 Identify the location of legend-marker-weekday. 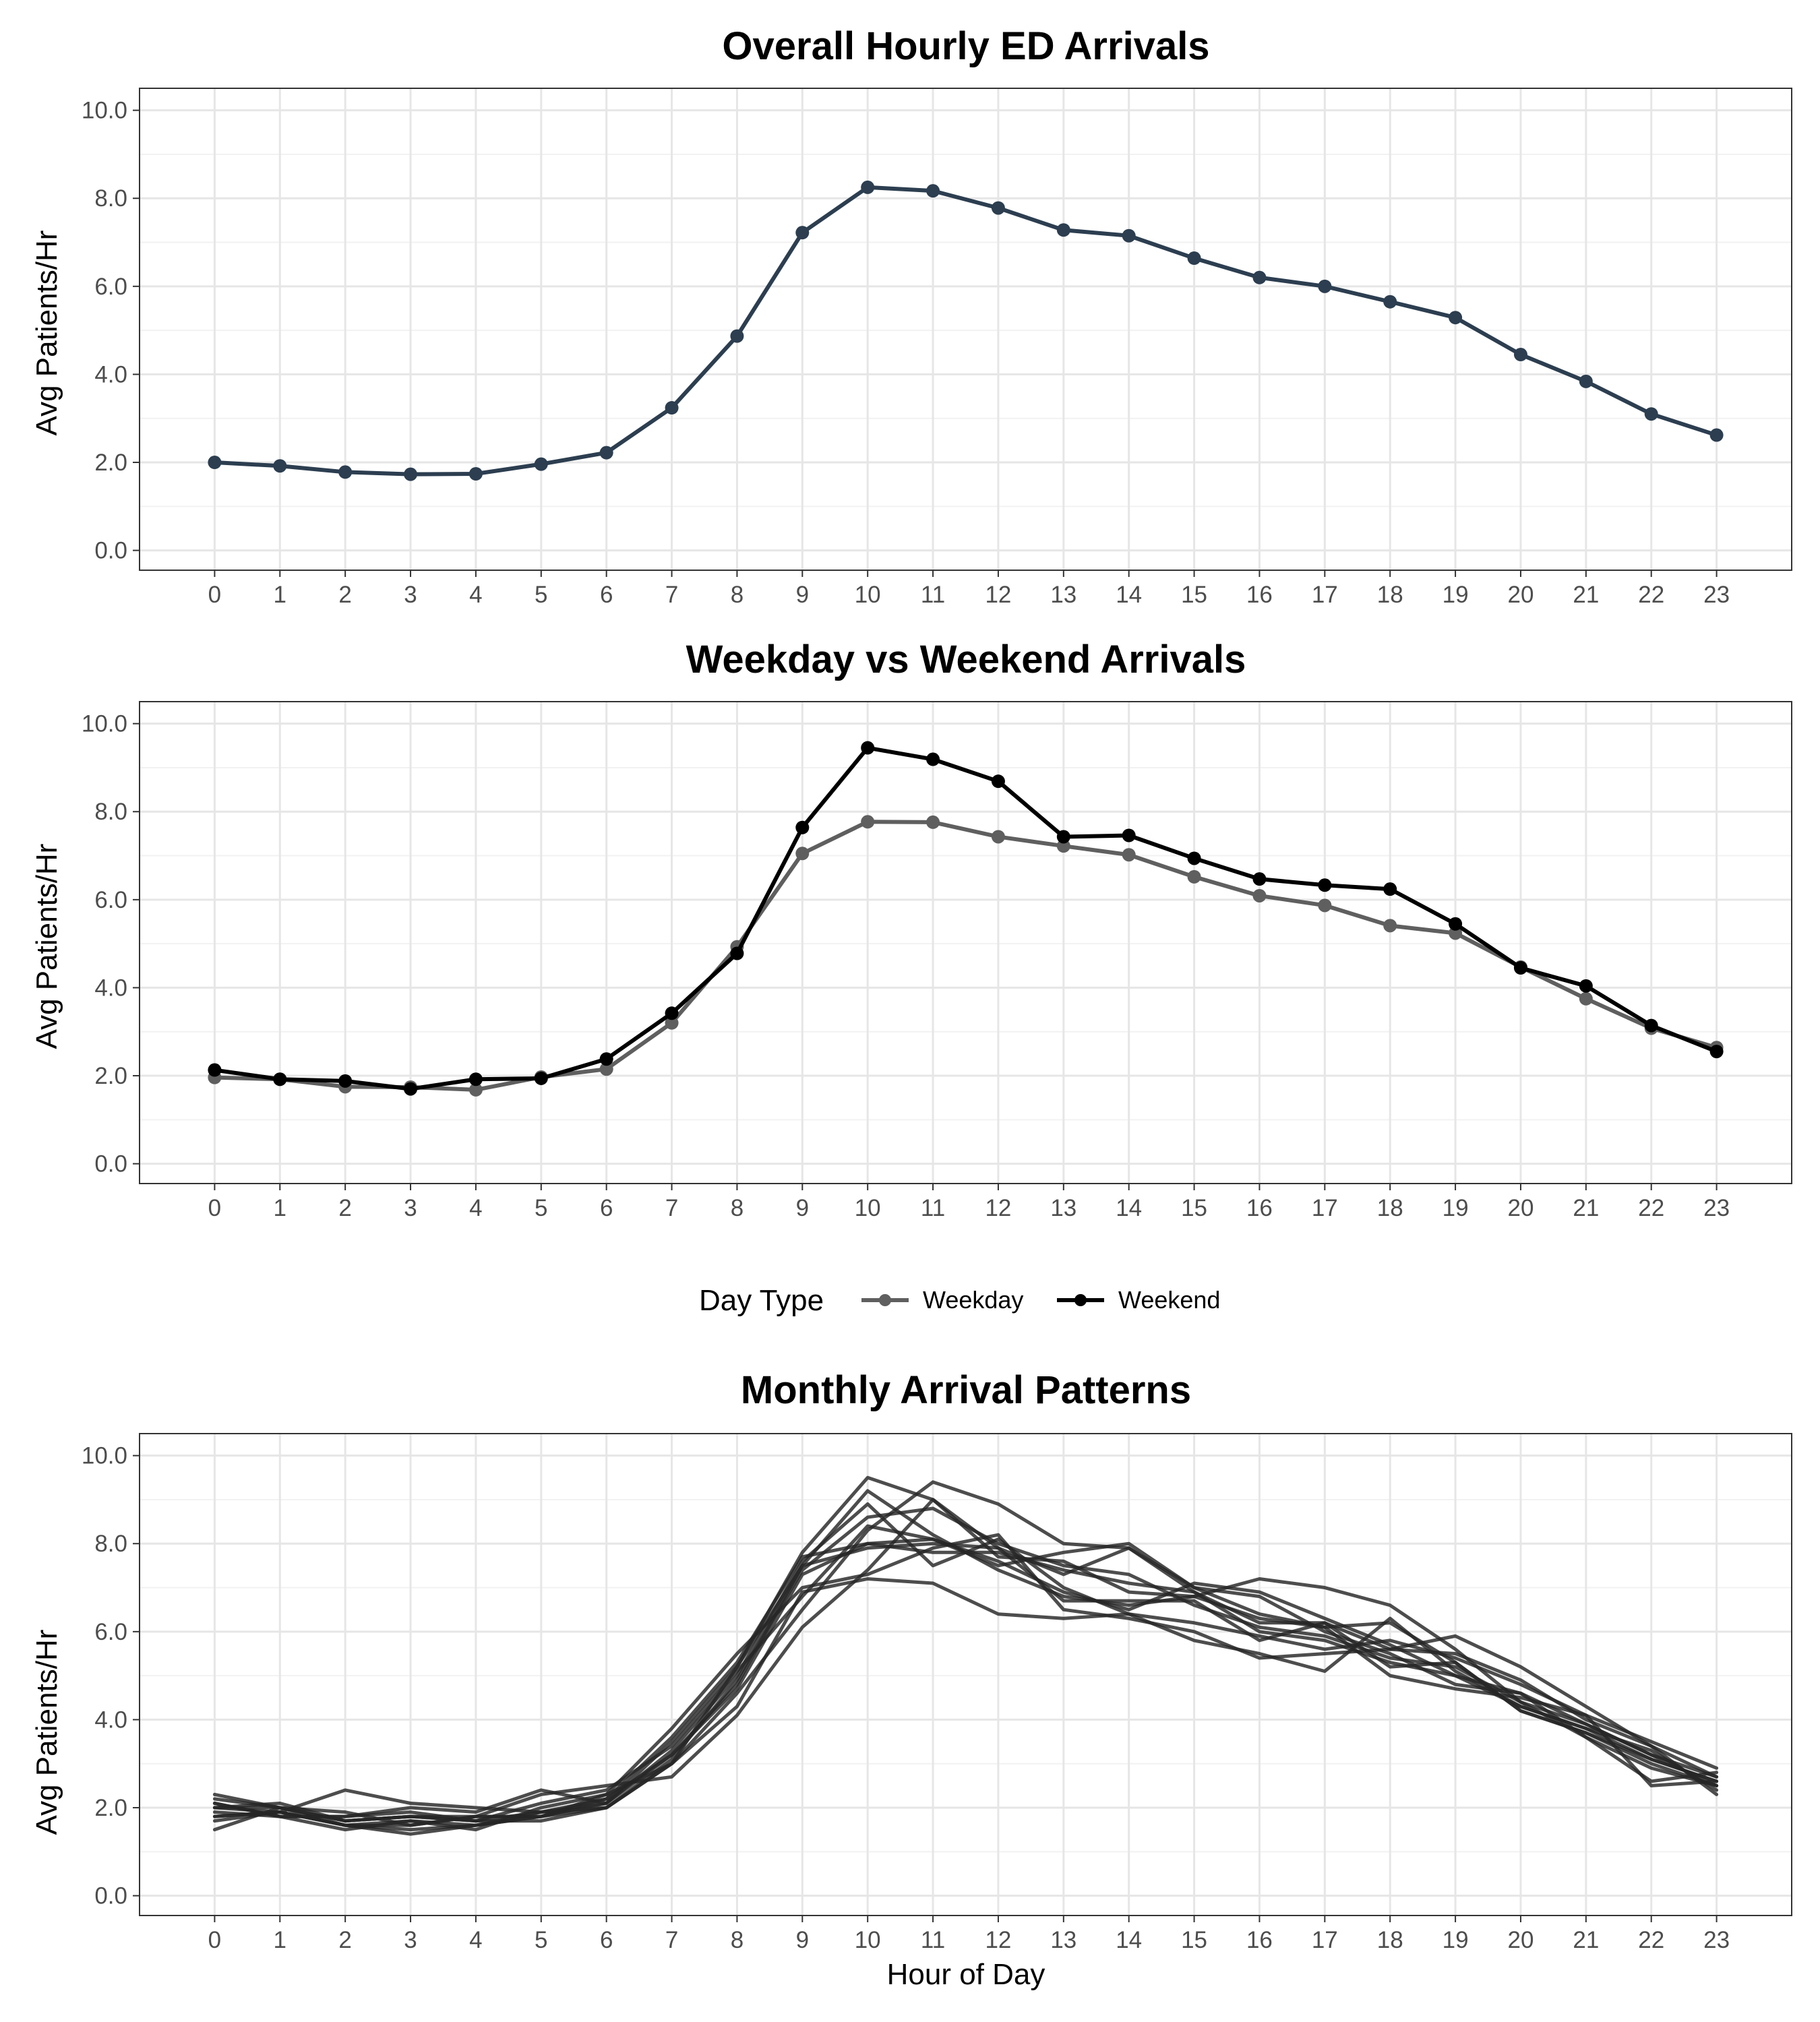
(885, 1300).